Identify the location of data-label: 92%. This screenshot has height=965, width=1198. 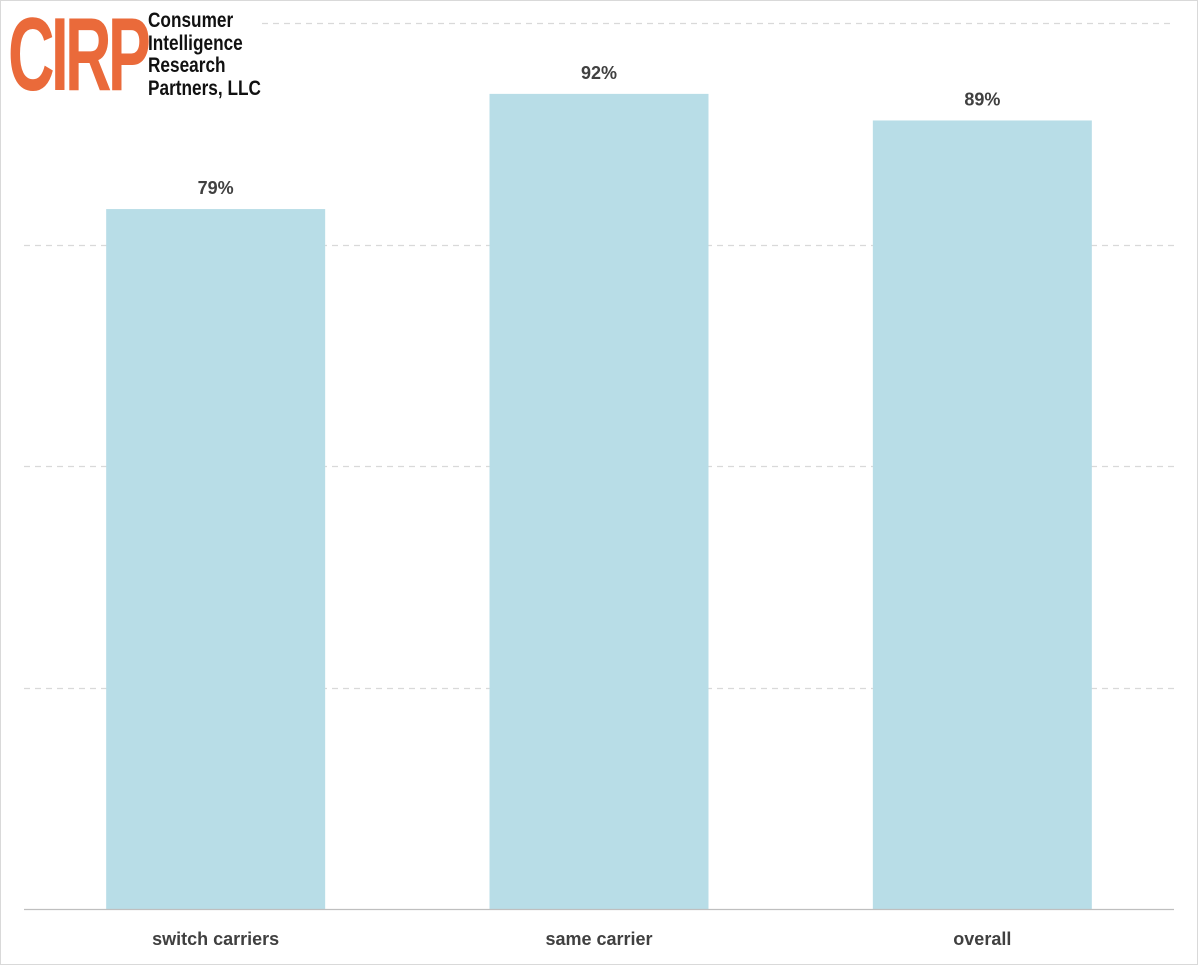
(599, 73).